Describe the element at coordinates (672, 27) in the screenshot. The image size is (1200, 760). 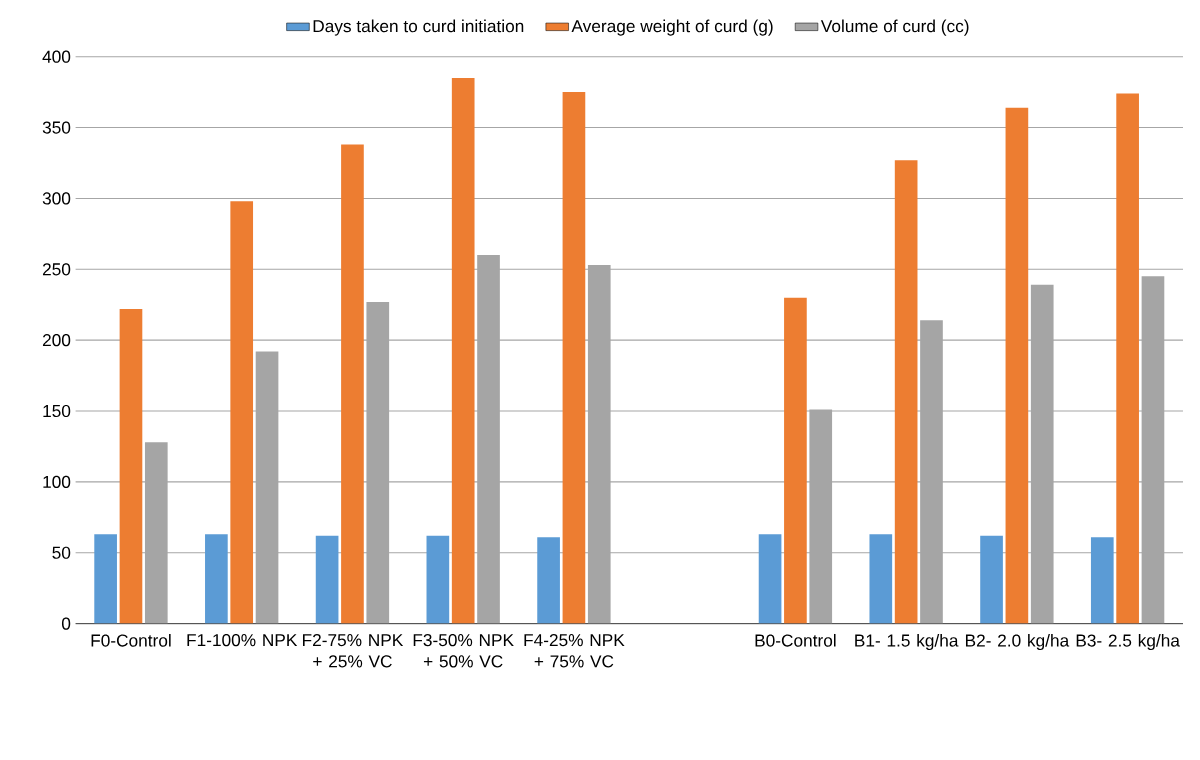
I see `legend-label: Average weight of curd (g)` at that location.